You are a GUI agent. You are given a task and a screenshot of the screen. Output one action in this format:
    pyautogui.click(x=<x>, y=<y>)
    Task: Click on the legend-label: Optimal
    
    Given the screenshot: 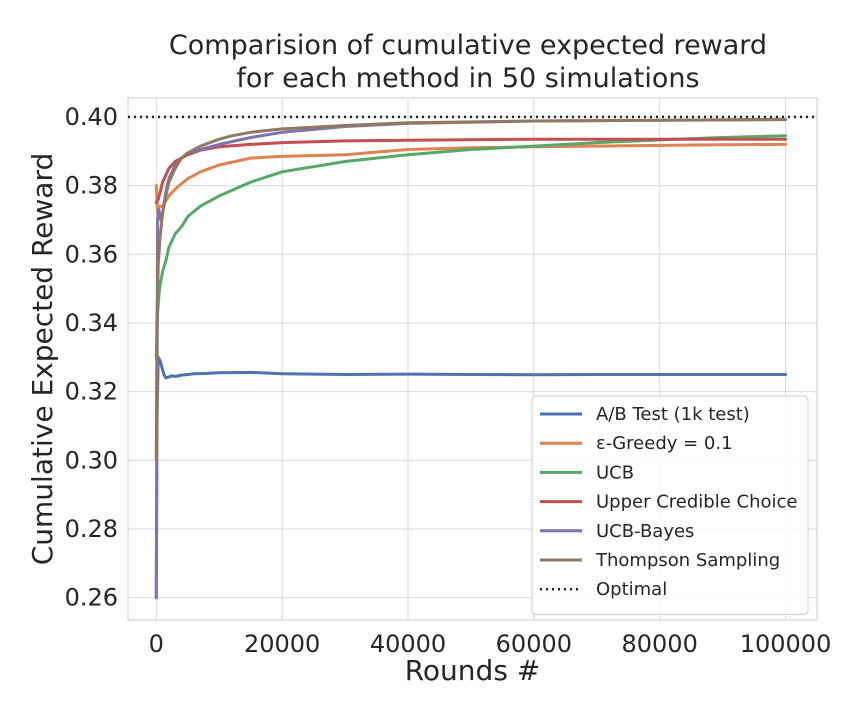 What is the action you would take?
    pyautogui.click(x=631, y=589)
    